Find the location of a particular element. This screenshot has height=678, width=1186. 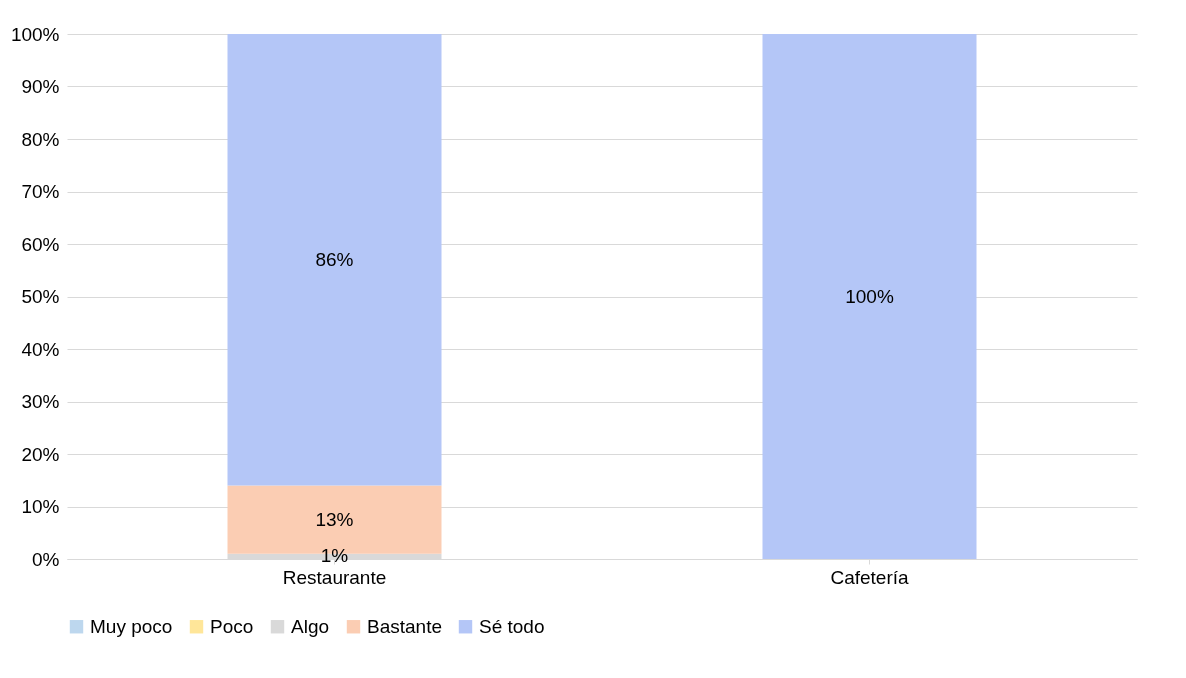

data-label: 1% is located at coordinates (334, 556).